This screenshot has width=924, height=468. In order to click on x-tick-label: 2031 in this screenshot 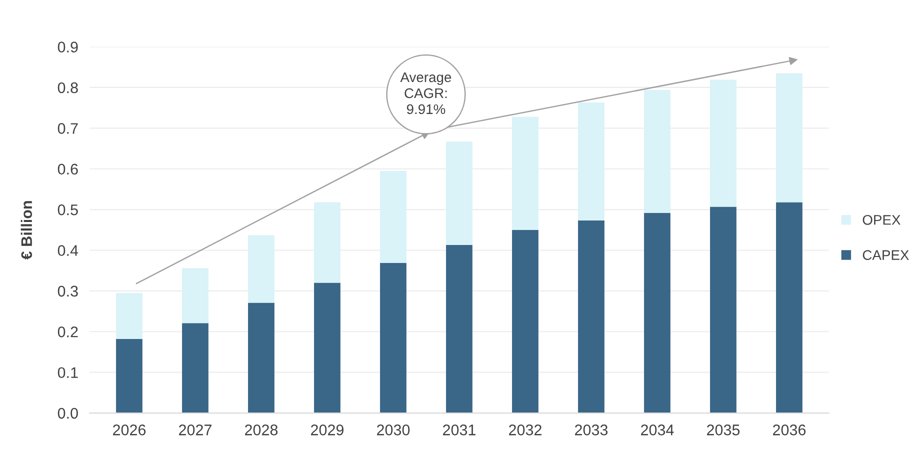, I will do `click(459, 430)`.